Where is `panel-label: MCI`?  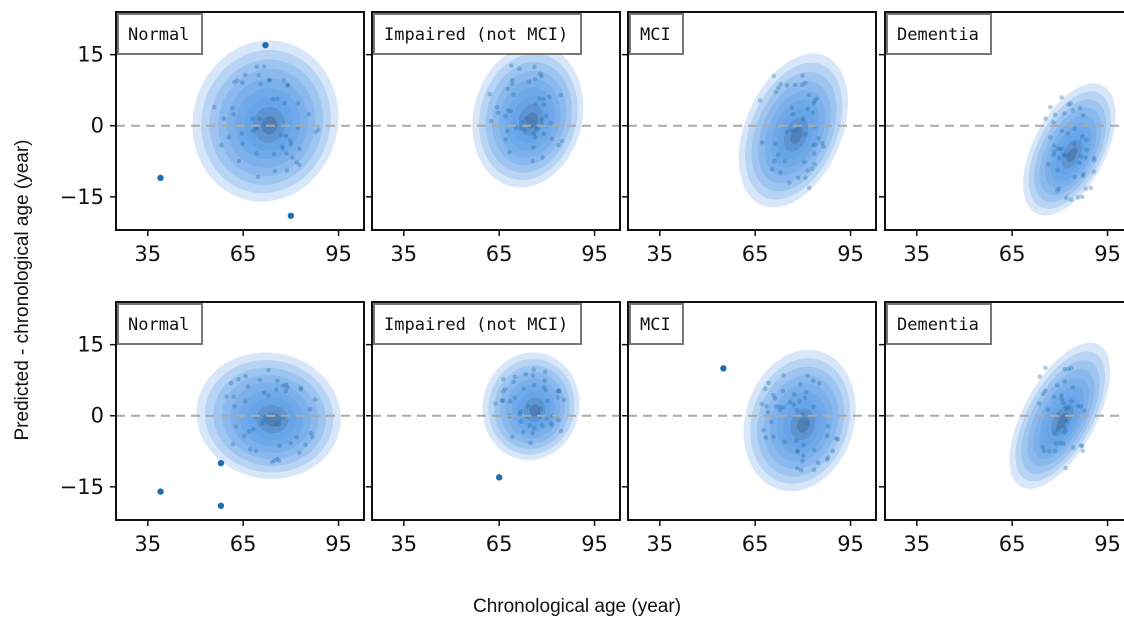
panel-label: MCI is located at coordinates (655, 325).